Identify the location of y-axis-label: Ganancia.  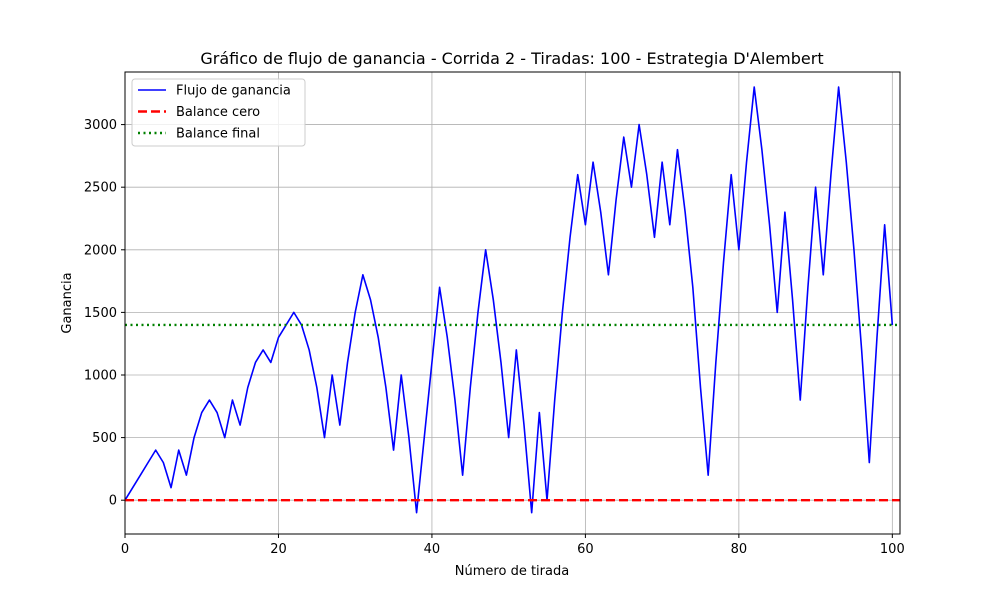
(67, 302).